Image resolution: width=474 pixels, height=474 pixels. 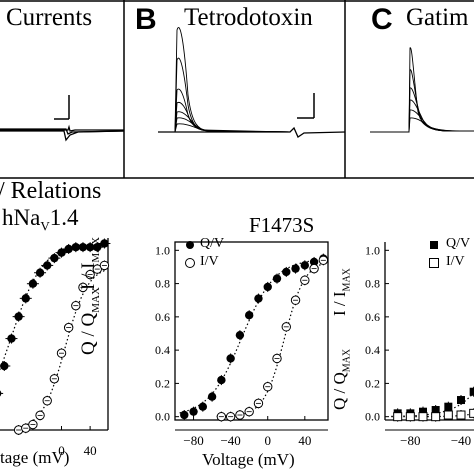 I want to click on panel-a-title: Currents, so click(x=49, y=17).